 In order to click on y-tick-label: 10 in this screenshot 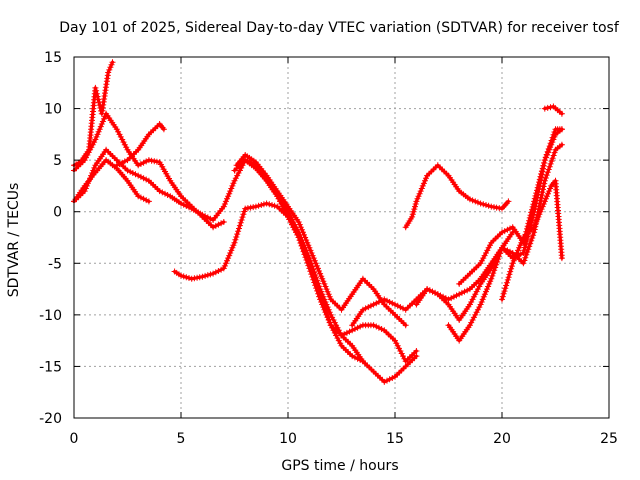, I will do `click(53, 110)`.